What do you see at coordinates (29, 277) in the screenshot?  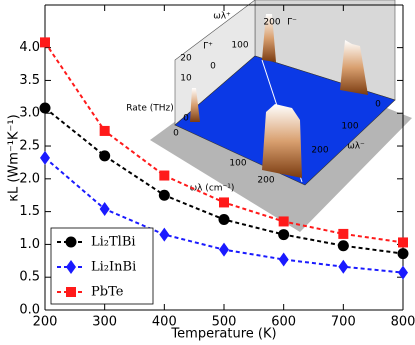 I see `y-tick-label: 0.5` at bounding box center [29, 277].